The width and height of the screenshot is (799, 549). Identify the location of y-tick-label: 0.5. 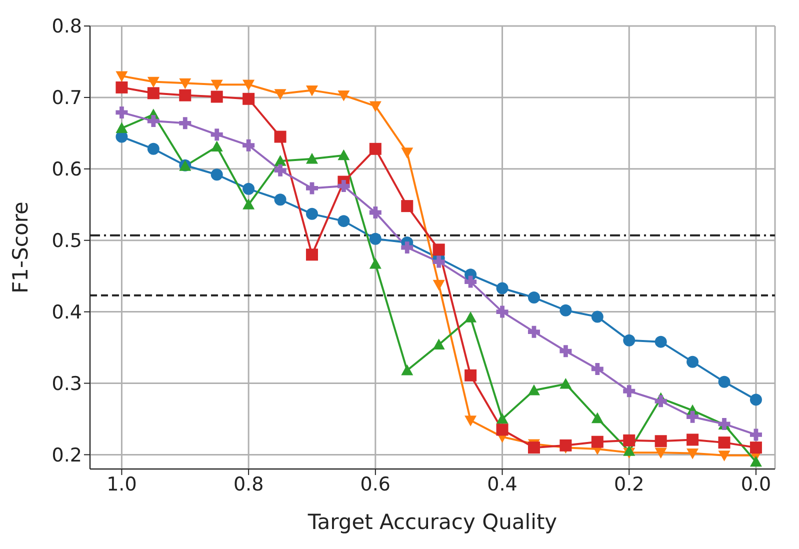
(67, 241).